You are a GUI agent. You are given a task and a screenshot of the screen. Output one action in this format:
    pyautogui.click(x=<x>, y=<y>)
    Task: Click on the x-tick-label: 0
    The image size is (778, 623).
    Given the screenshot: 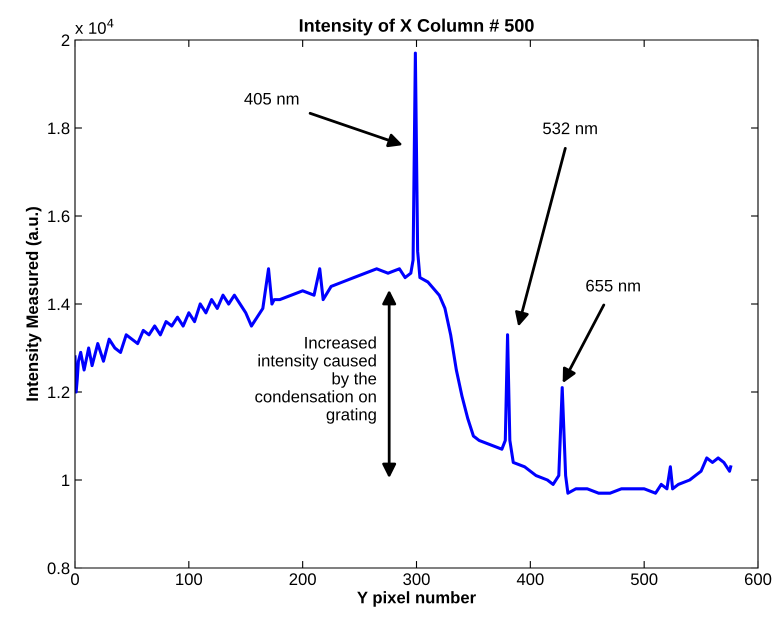 What is the action you would take?
    pyautogui.click(x=75, y=579)
    